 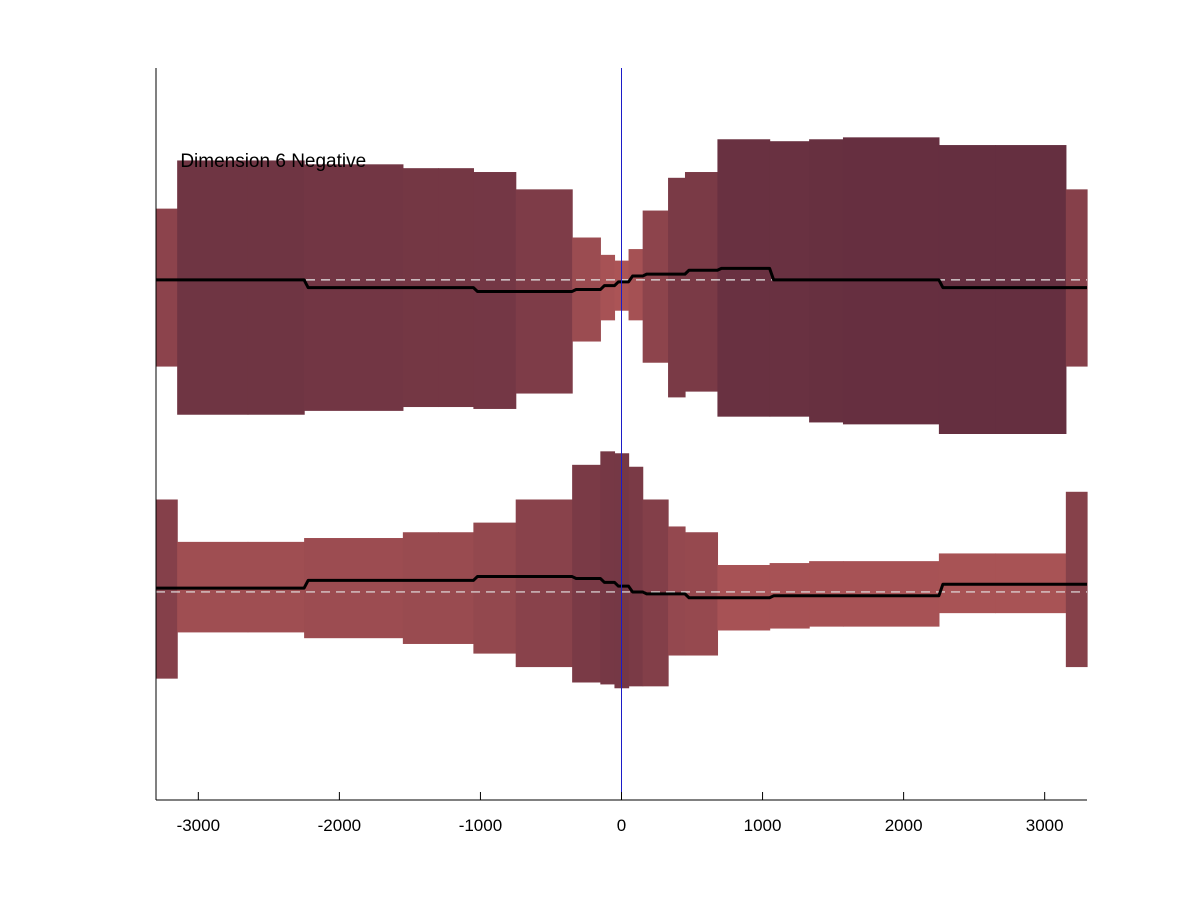 I want to click on x-tick-label: 1000, so click(x=763, y=825).